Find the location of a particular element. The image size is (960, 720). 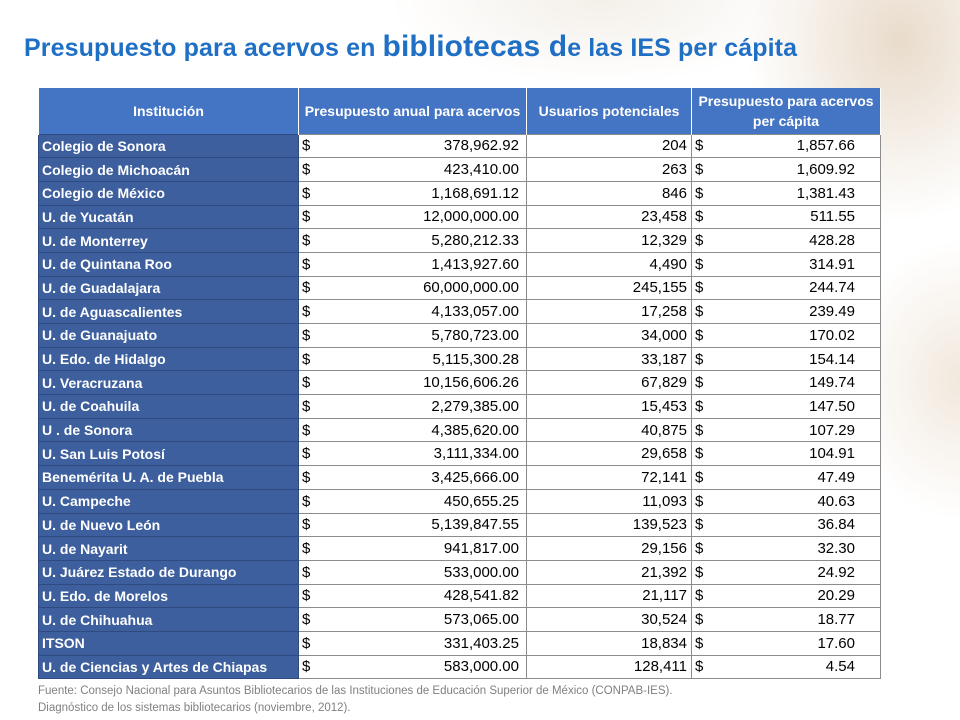

budget-value: 12,000,000.00 is located at coordinates (471, 217).